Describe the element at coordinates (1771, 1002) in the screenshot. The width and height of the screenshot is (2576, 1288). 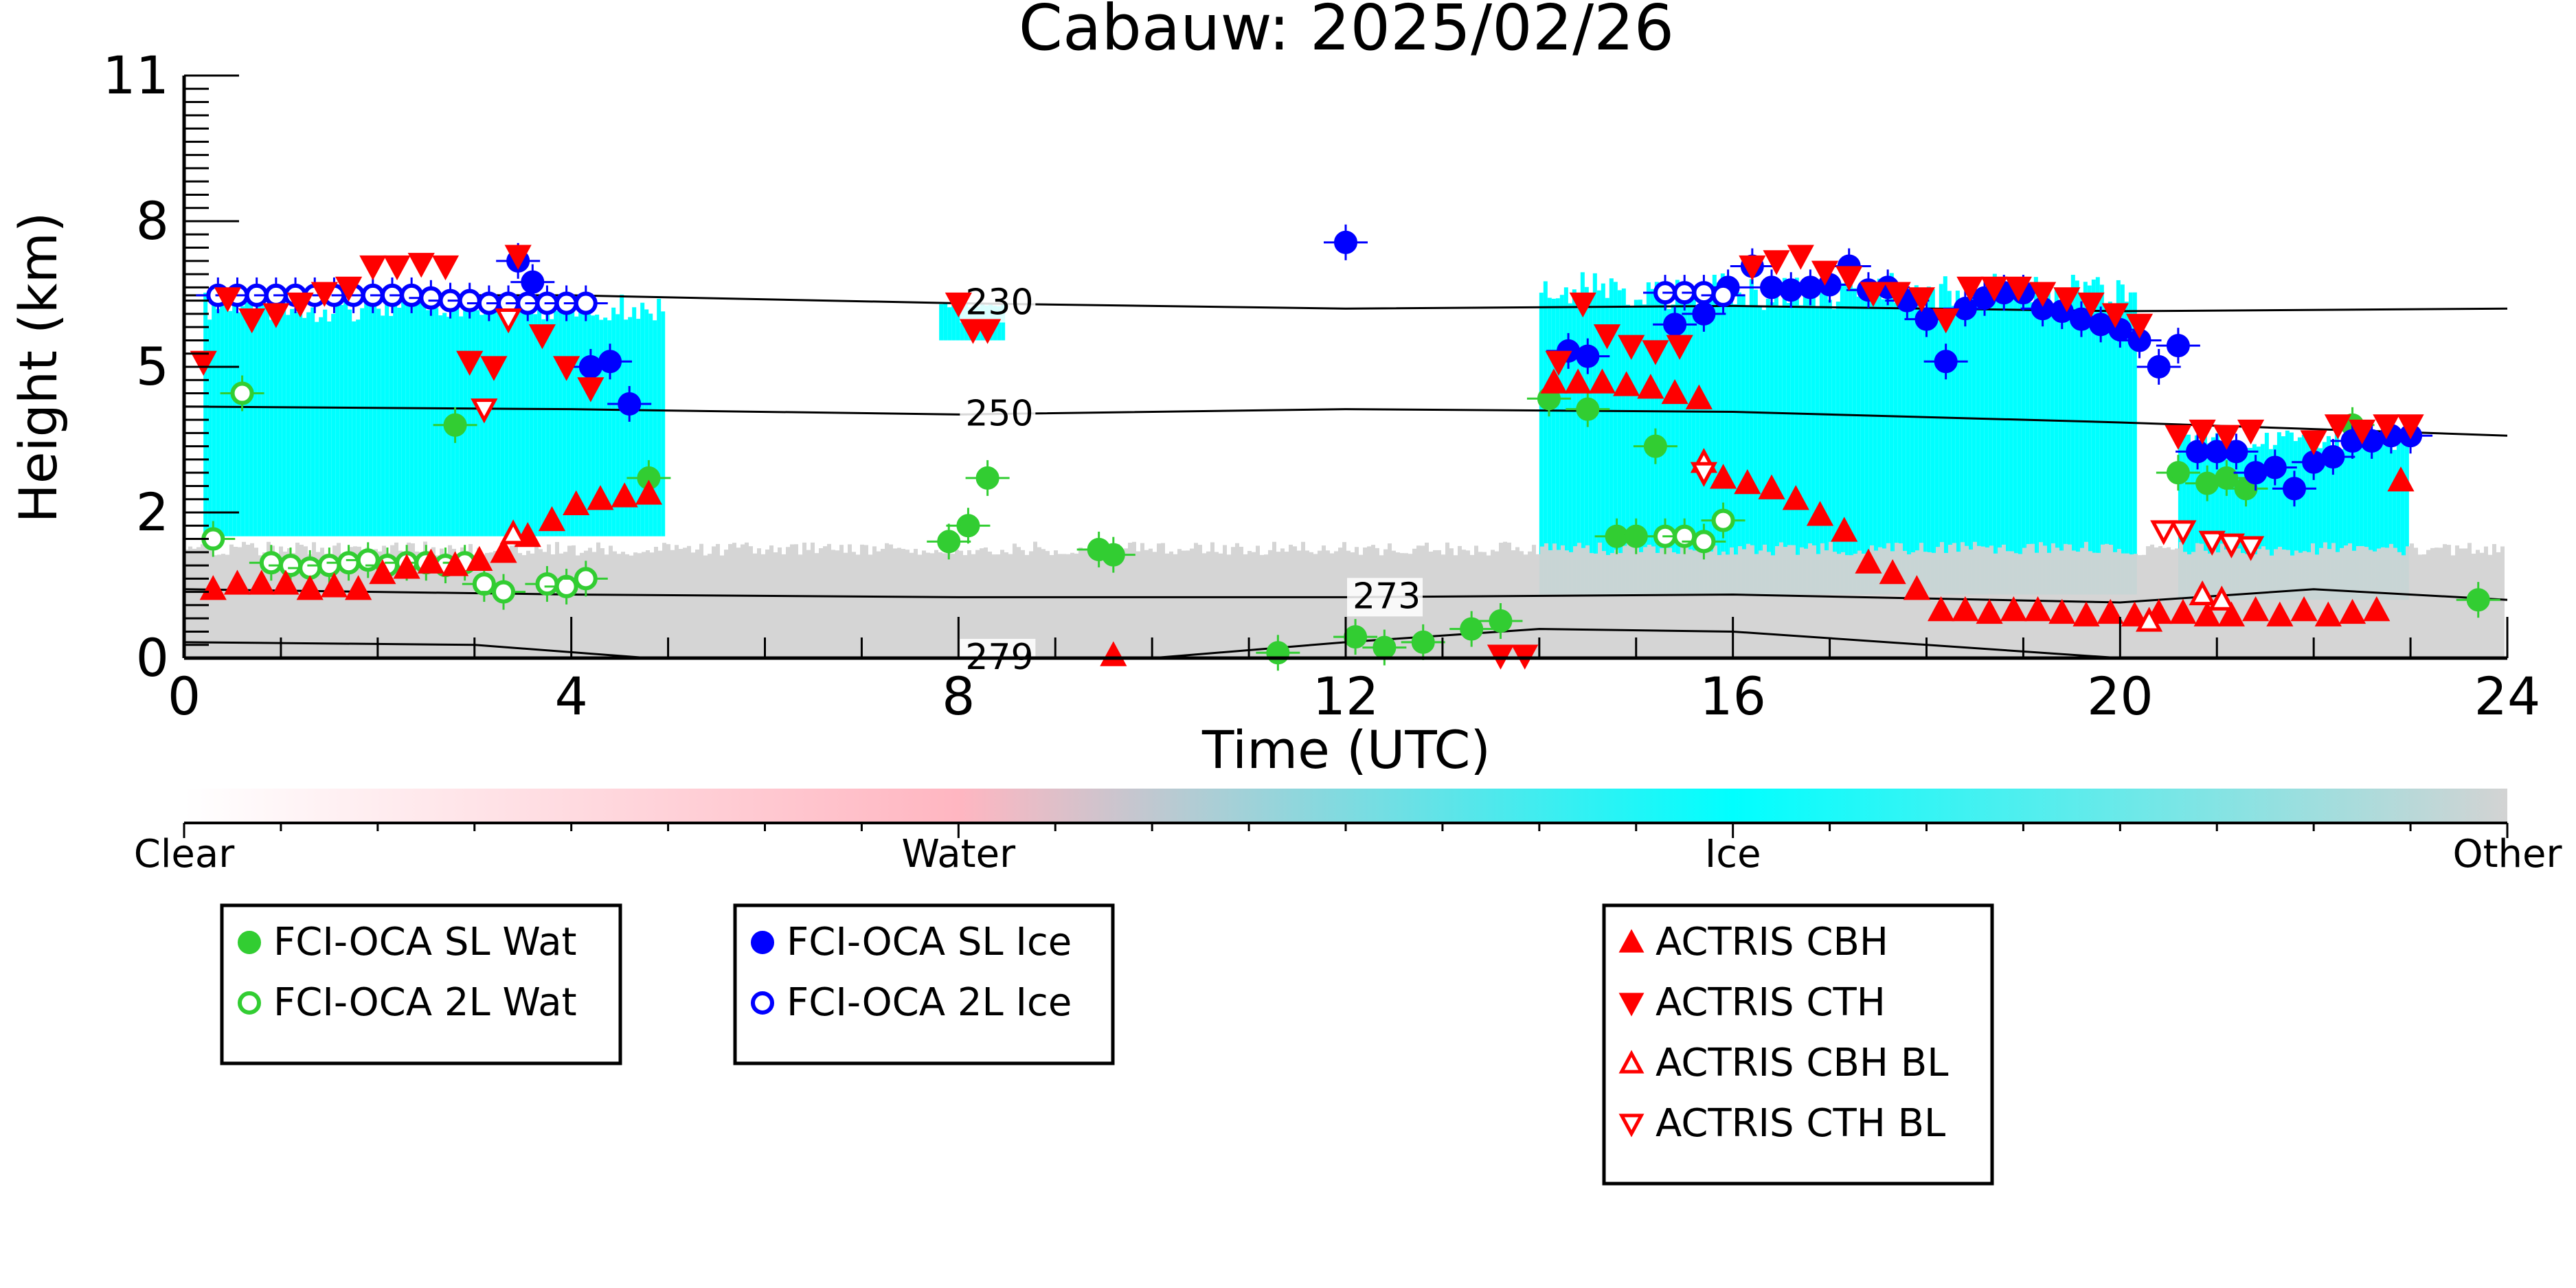
I see `legend-entry: ACTRIS CTH` at that location.